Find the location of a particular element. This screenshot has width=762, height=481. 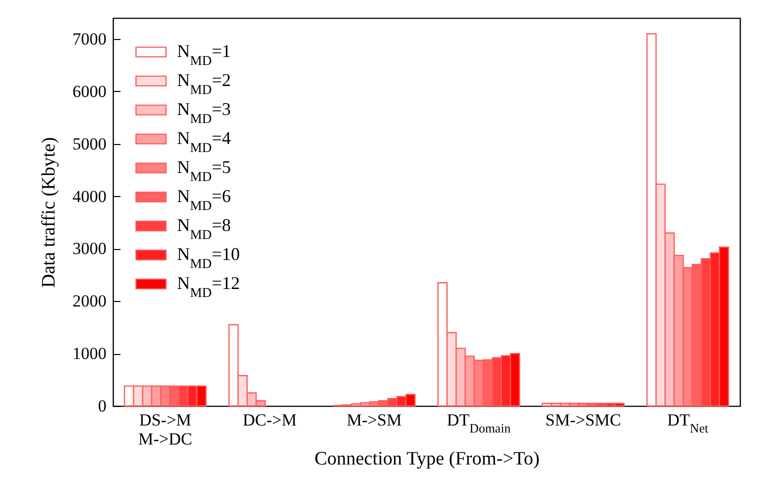

legend-label: N$_{MD}$=1 is located at coordinates (204, 54).